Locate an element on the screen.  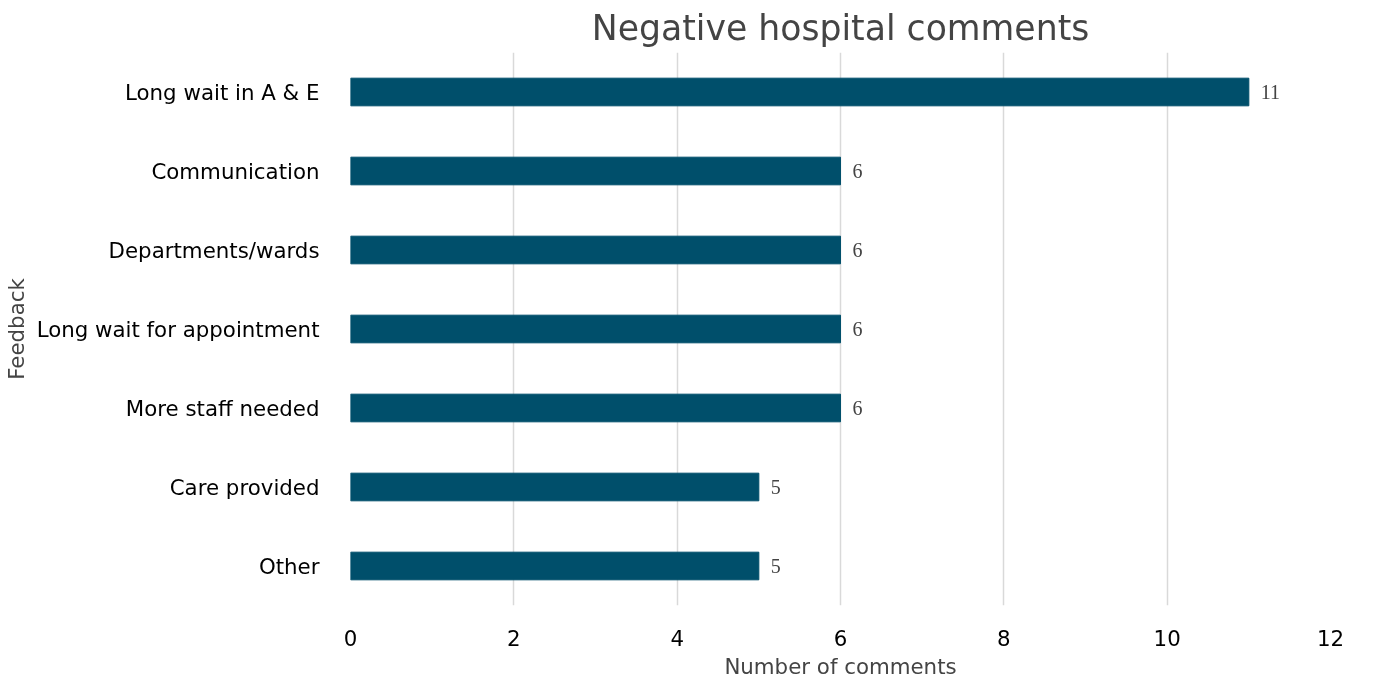
y-axis-title: Feedback is located at coordinates (16, 328).